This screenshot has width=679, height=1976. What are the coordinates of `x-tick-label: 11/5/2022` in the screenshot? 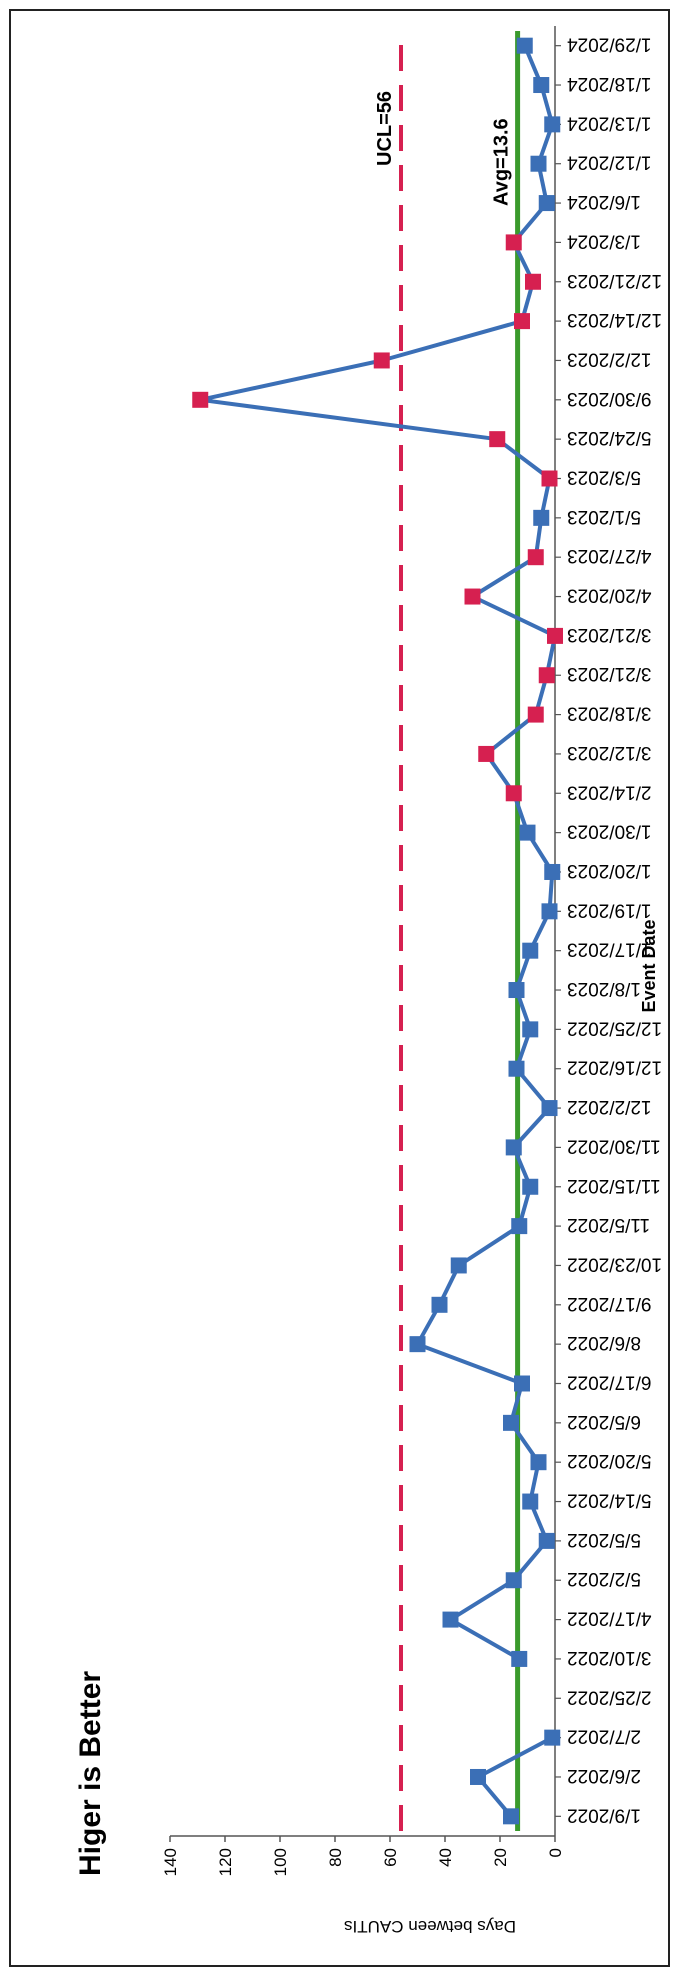 It's located at (608, 1224).